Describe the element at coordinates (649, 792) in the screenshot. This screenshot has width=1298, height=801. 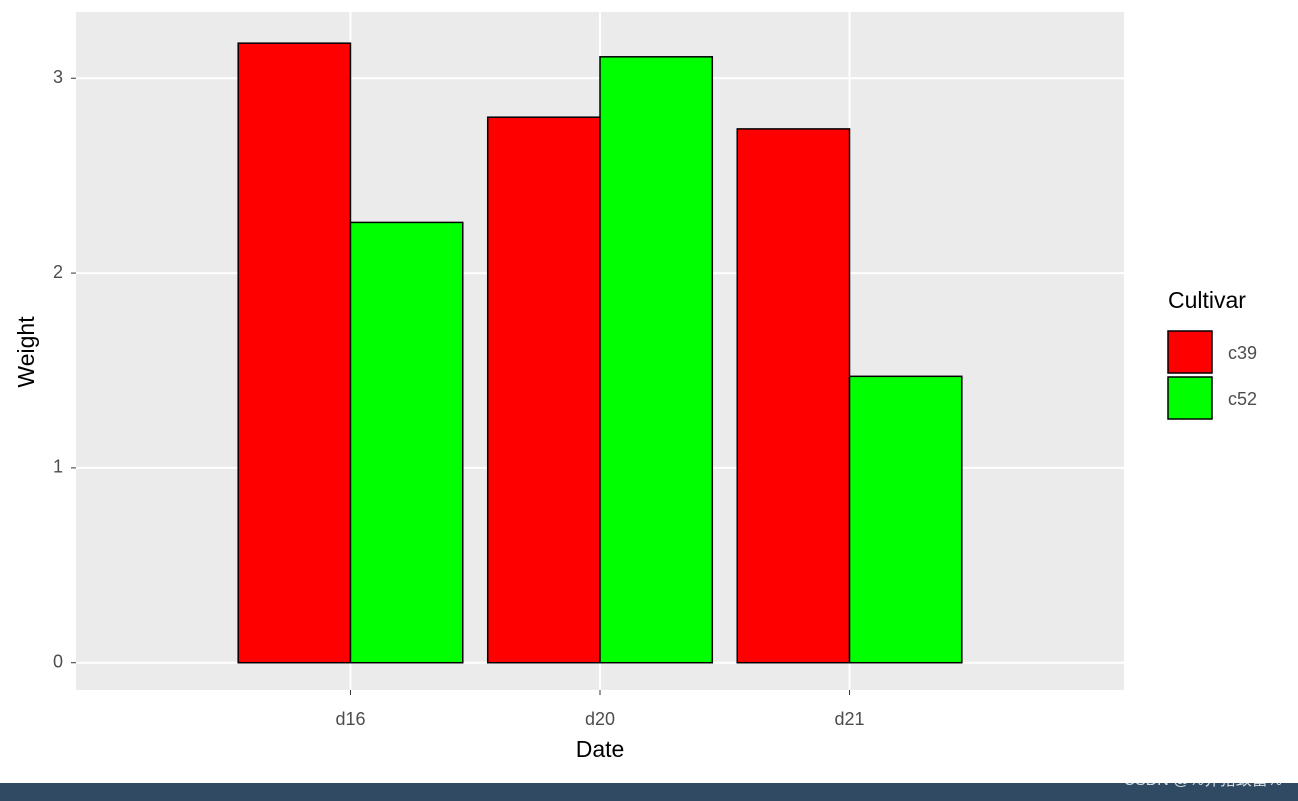
I see `footer-bar` at that location.